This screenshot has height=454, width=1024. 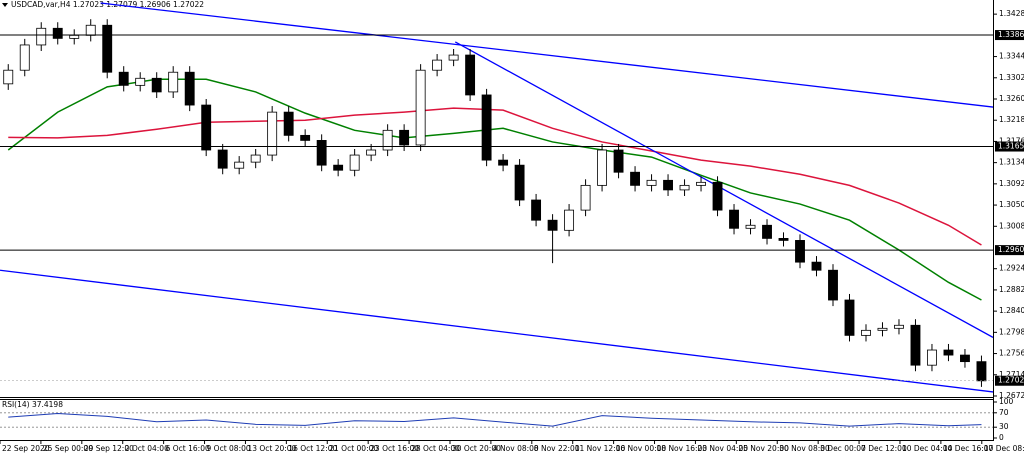 What do you see at coordinates (1011, 162) in the screenshot?
I see `y-tick-label: 1.31340` at bounding box center [1011, 162].